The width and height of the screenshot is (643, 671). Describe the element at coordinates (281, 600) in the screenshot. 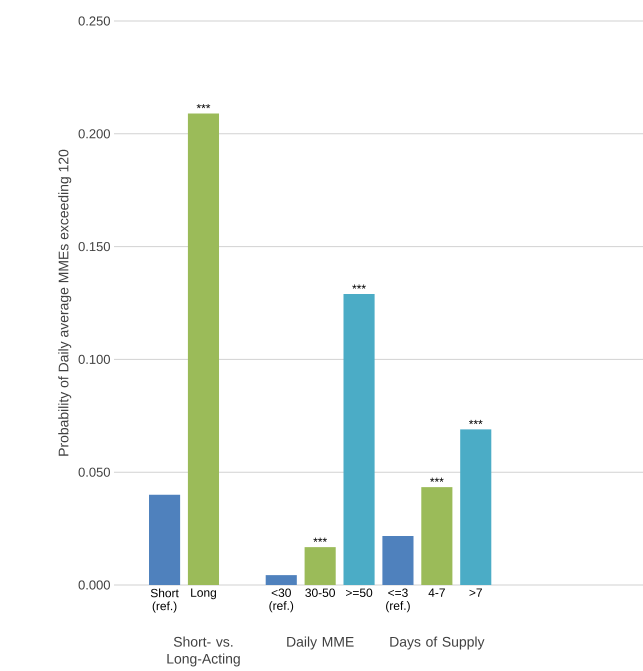

I see `x-tick-label: <30 (ref.)` at that location.